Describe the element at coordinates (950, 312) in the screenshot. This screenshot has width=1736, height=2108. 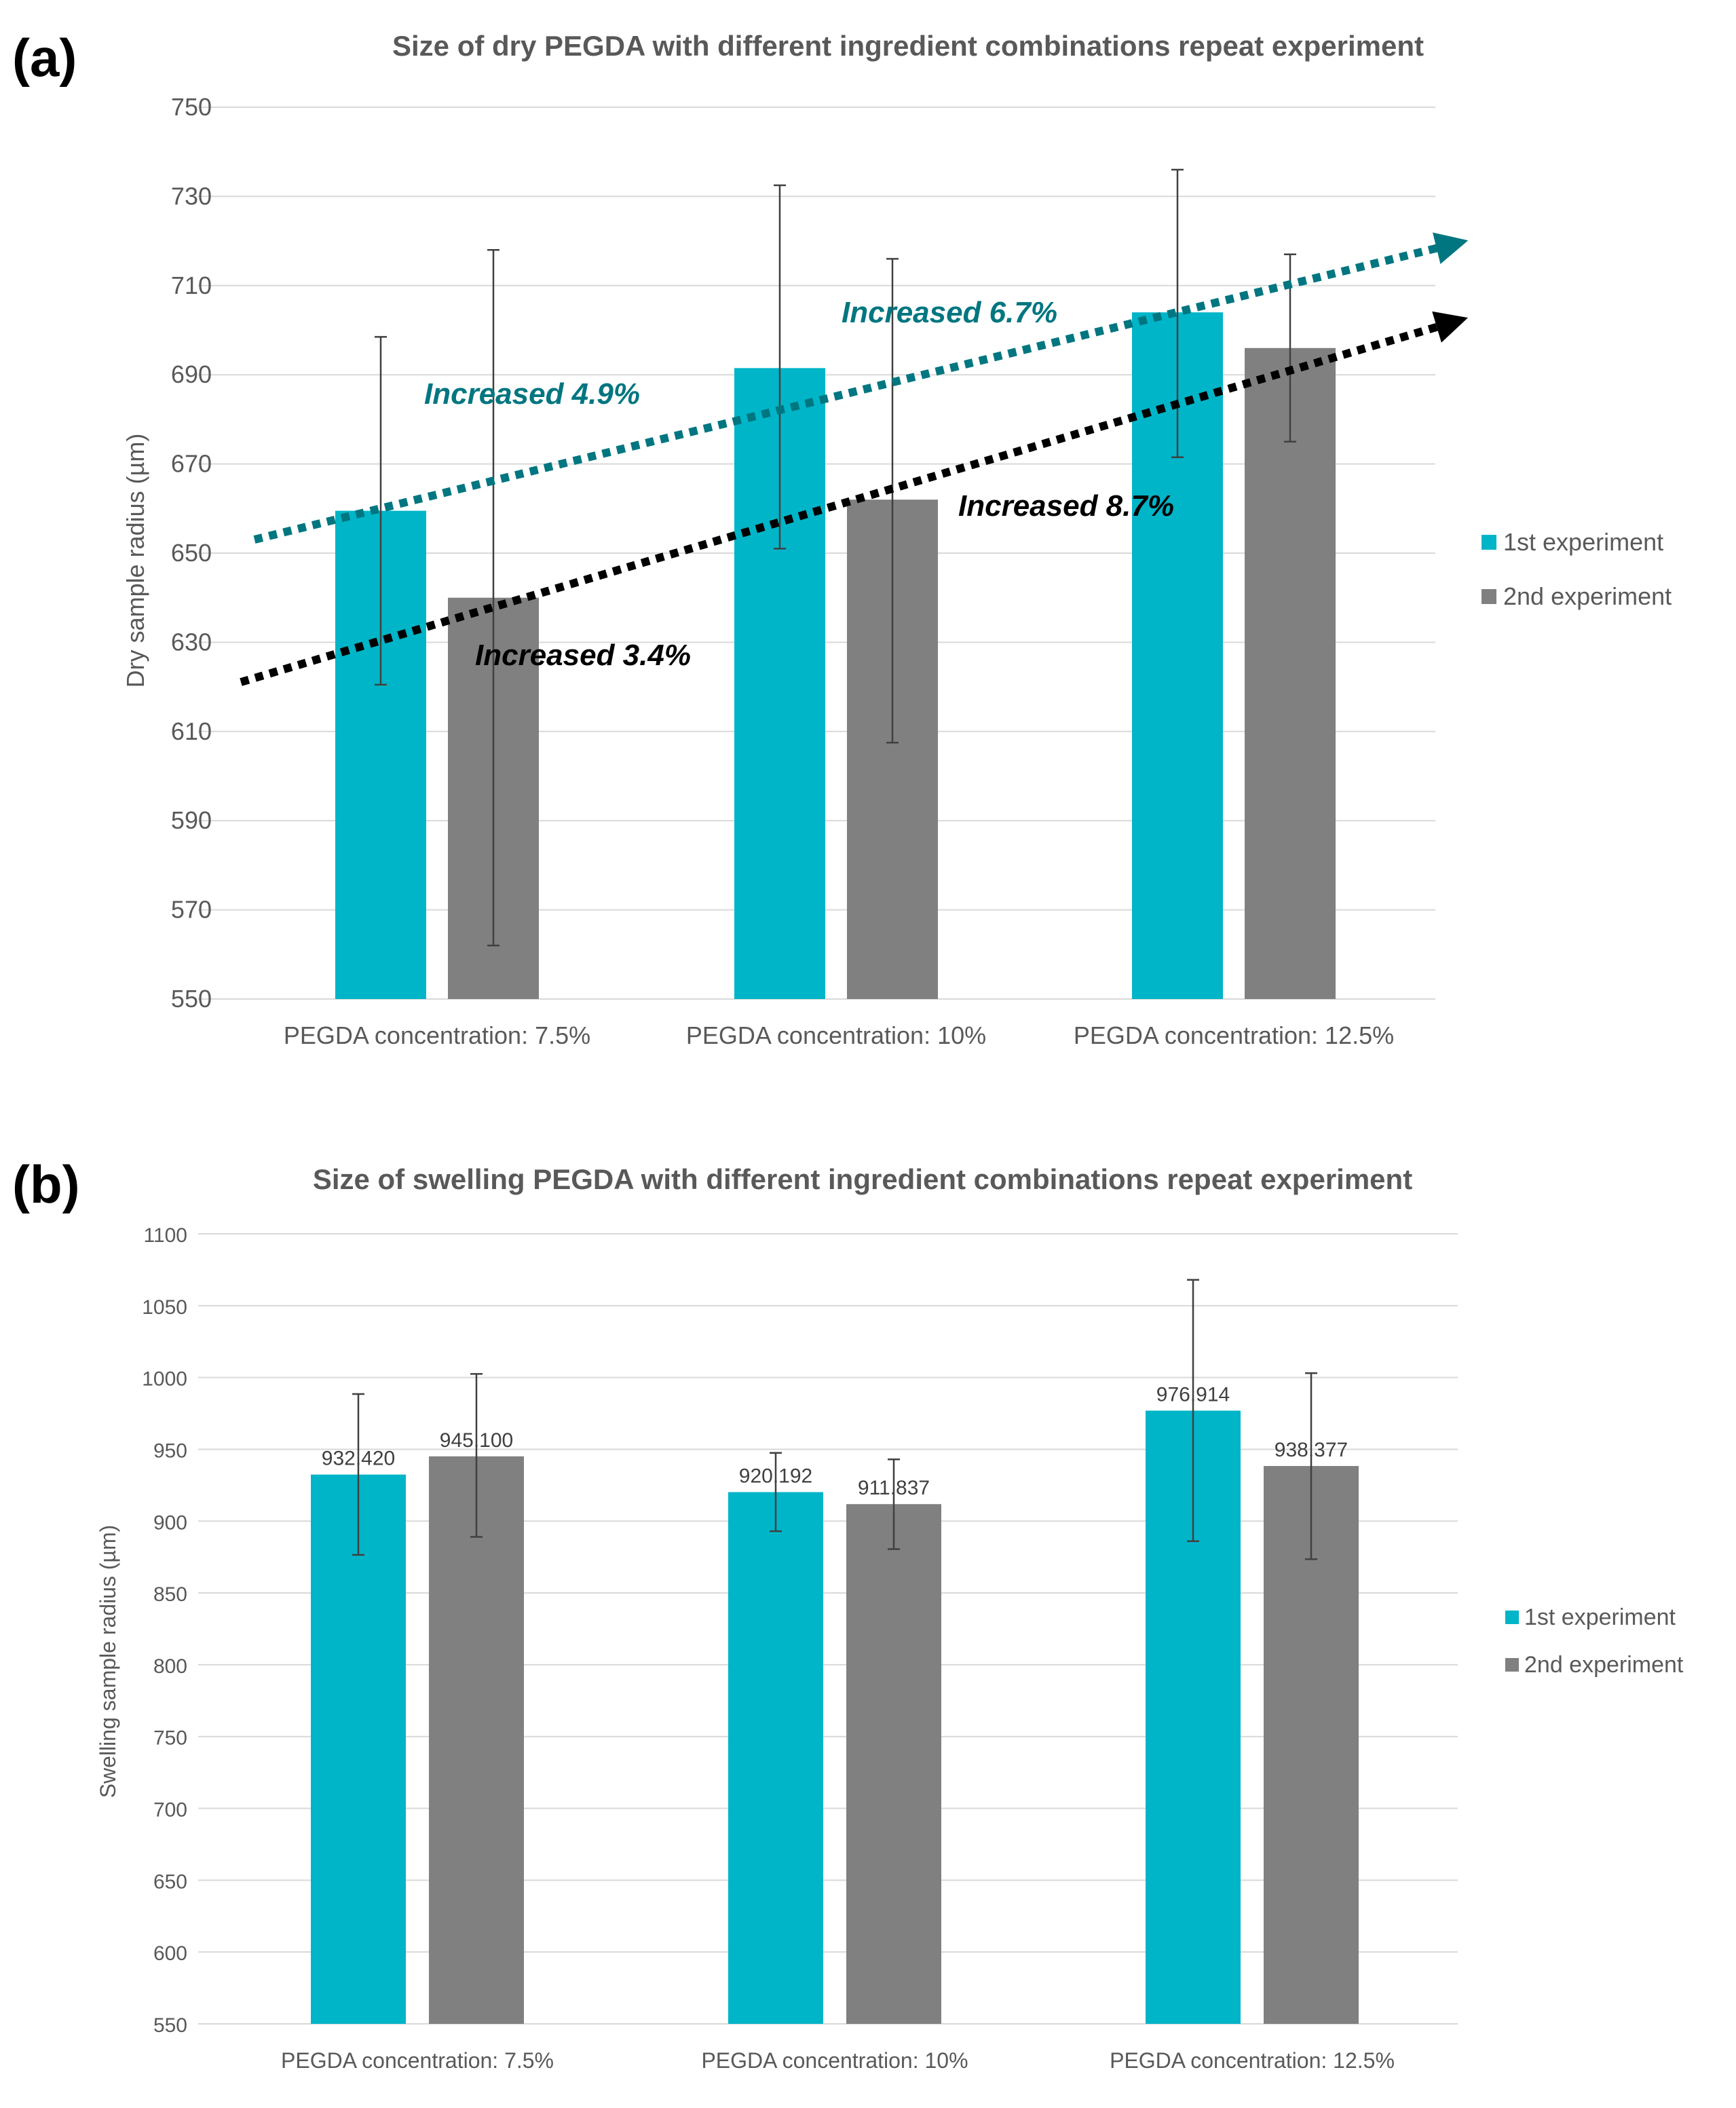
I see `teal-annotation-2: Increased 6.7%` at that location.